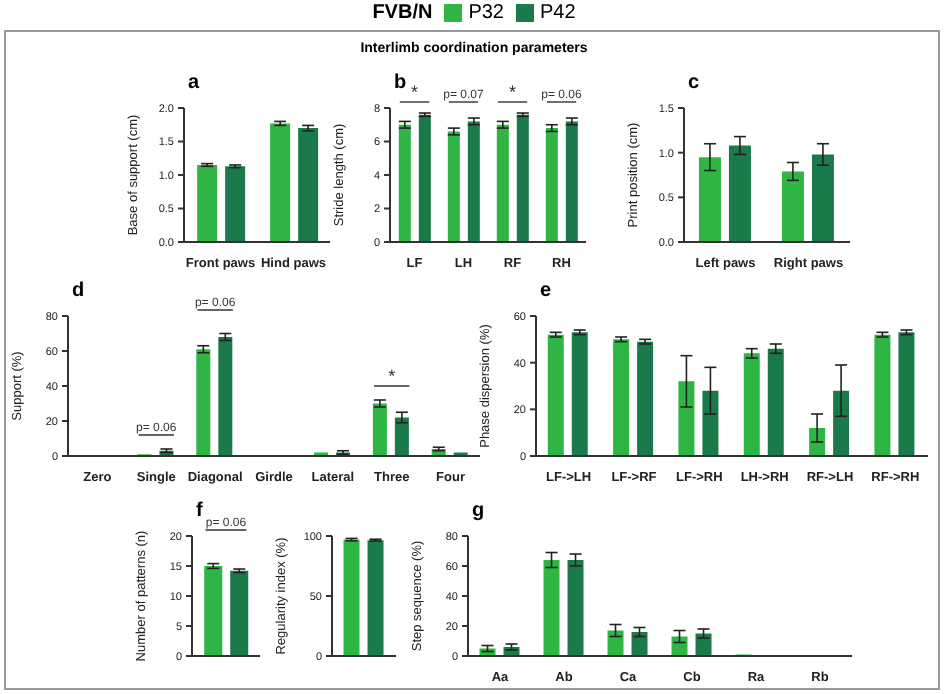 This screenshot has width=948, height=694. I want to click on legend-label: P32, so click(485, 13).